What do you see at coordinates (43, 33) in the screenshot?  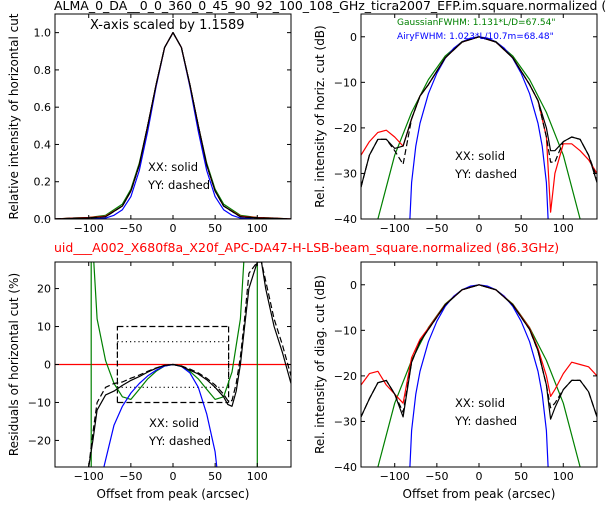 I see `y-tick-label: 1.0` at bounding box center [43, 33].